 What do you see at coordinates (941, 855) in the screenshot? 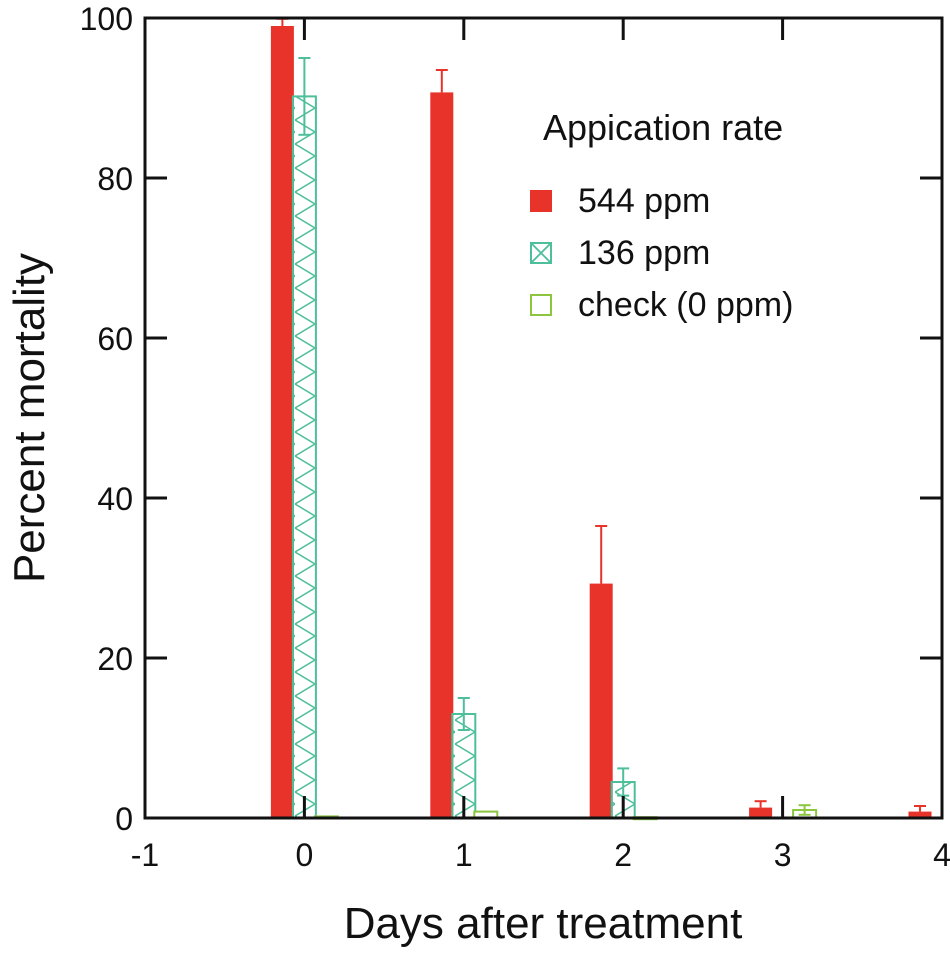
I see `x-tick-label-4: 4` at bounding box center [941, 855].